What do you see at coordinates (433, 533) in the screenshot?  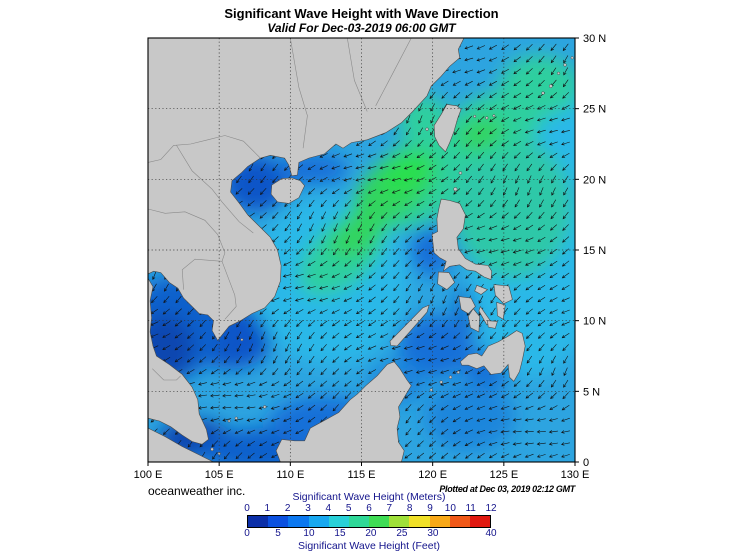 I see `feet-tick-label: 30` at bounding box center [433, 533].